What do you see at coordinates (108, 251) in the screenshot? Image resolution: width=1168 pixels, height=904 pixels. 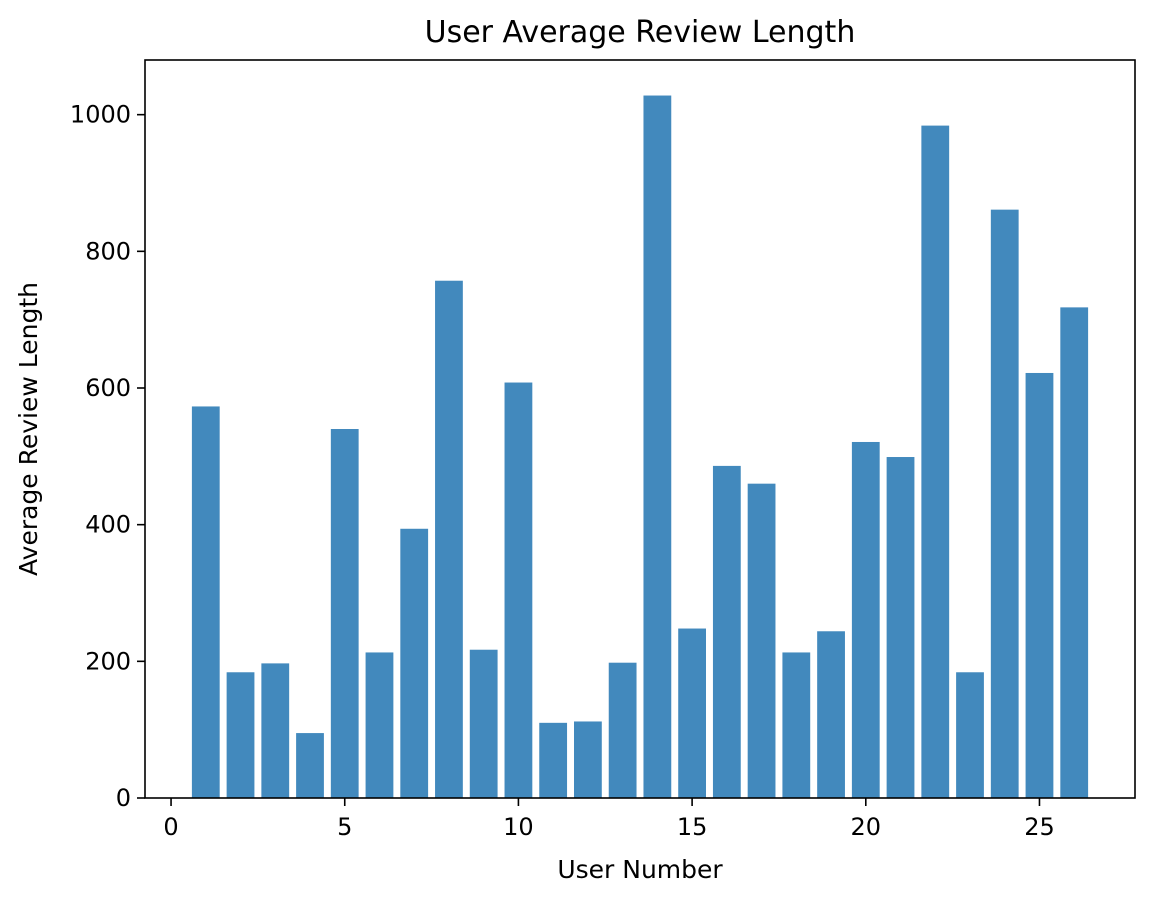 I see `y-tick-label: 800` at bounding box center [108, 251].